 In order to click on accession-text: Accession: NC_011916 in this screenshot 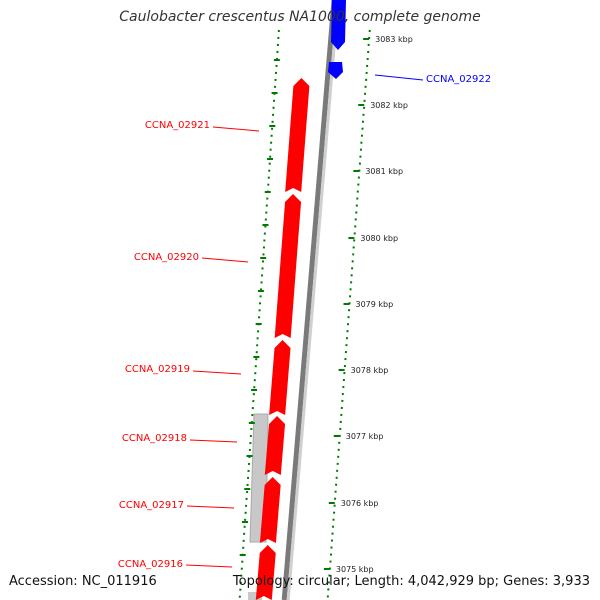, I will do `click(83, 581)`.